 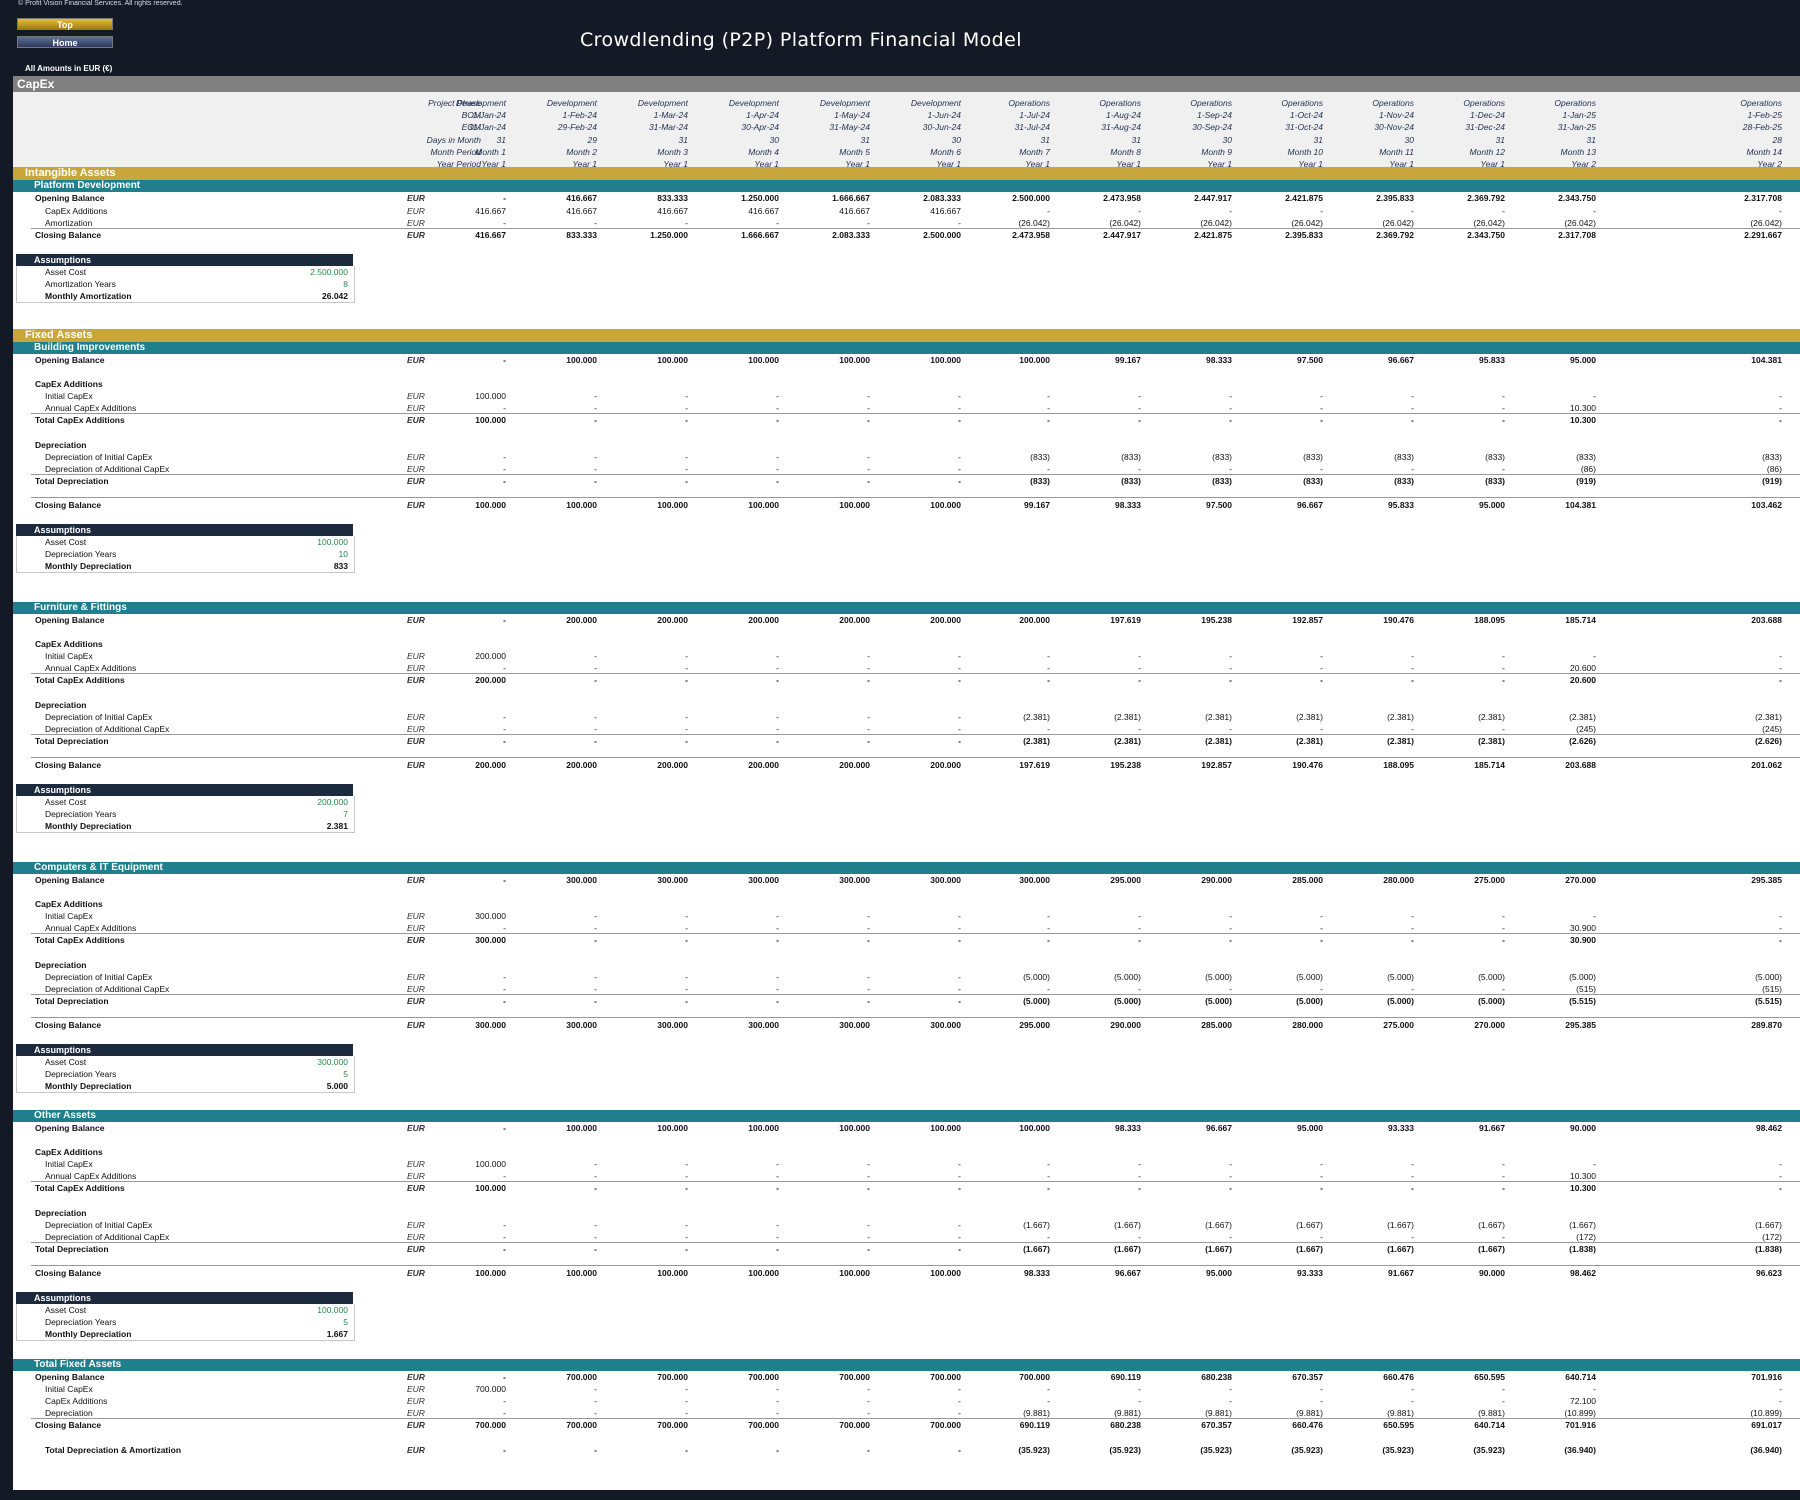 What do you see at coordinates (65, 24) in the screenshot?
I see `top-button: Top` at bounding box center [65, 24].